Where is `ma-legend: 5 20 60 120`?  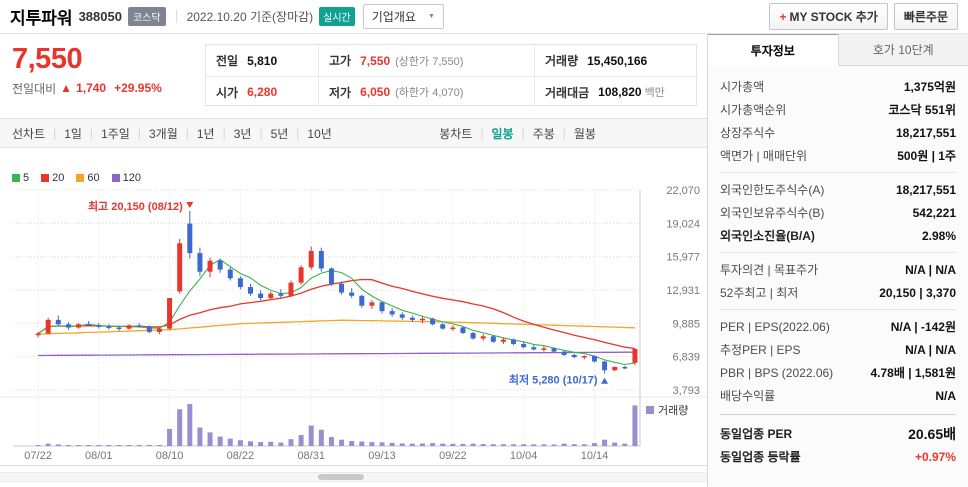
ma-legend: 5 20 60 120 is located at coordinates (76, 178).